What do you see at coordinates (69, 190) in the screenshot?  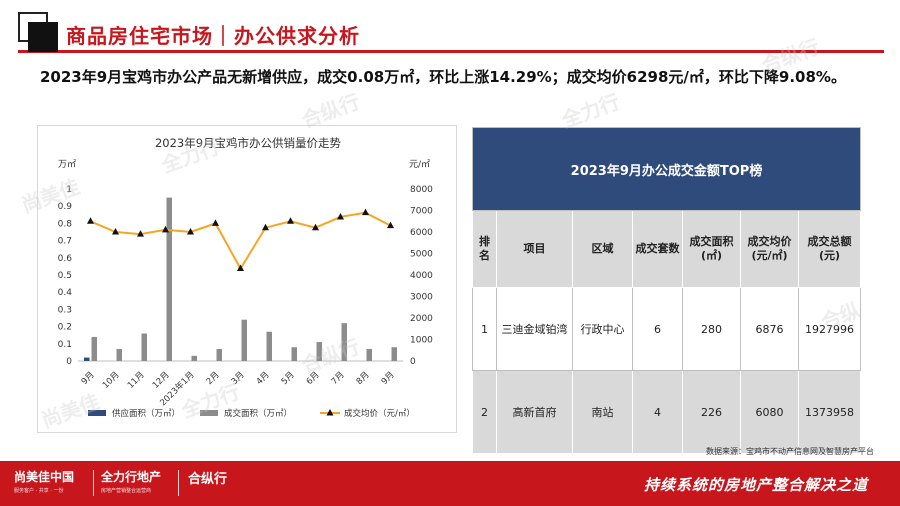 I see `y-left-tick-label: 1` at bounding box center [69, 190].